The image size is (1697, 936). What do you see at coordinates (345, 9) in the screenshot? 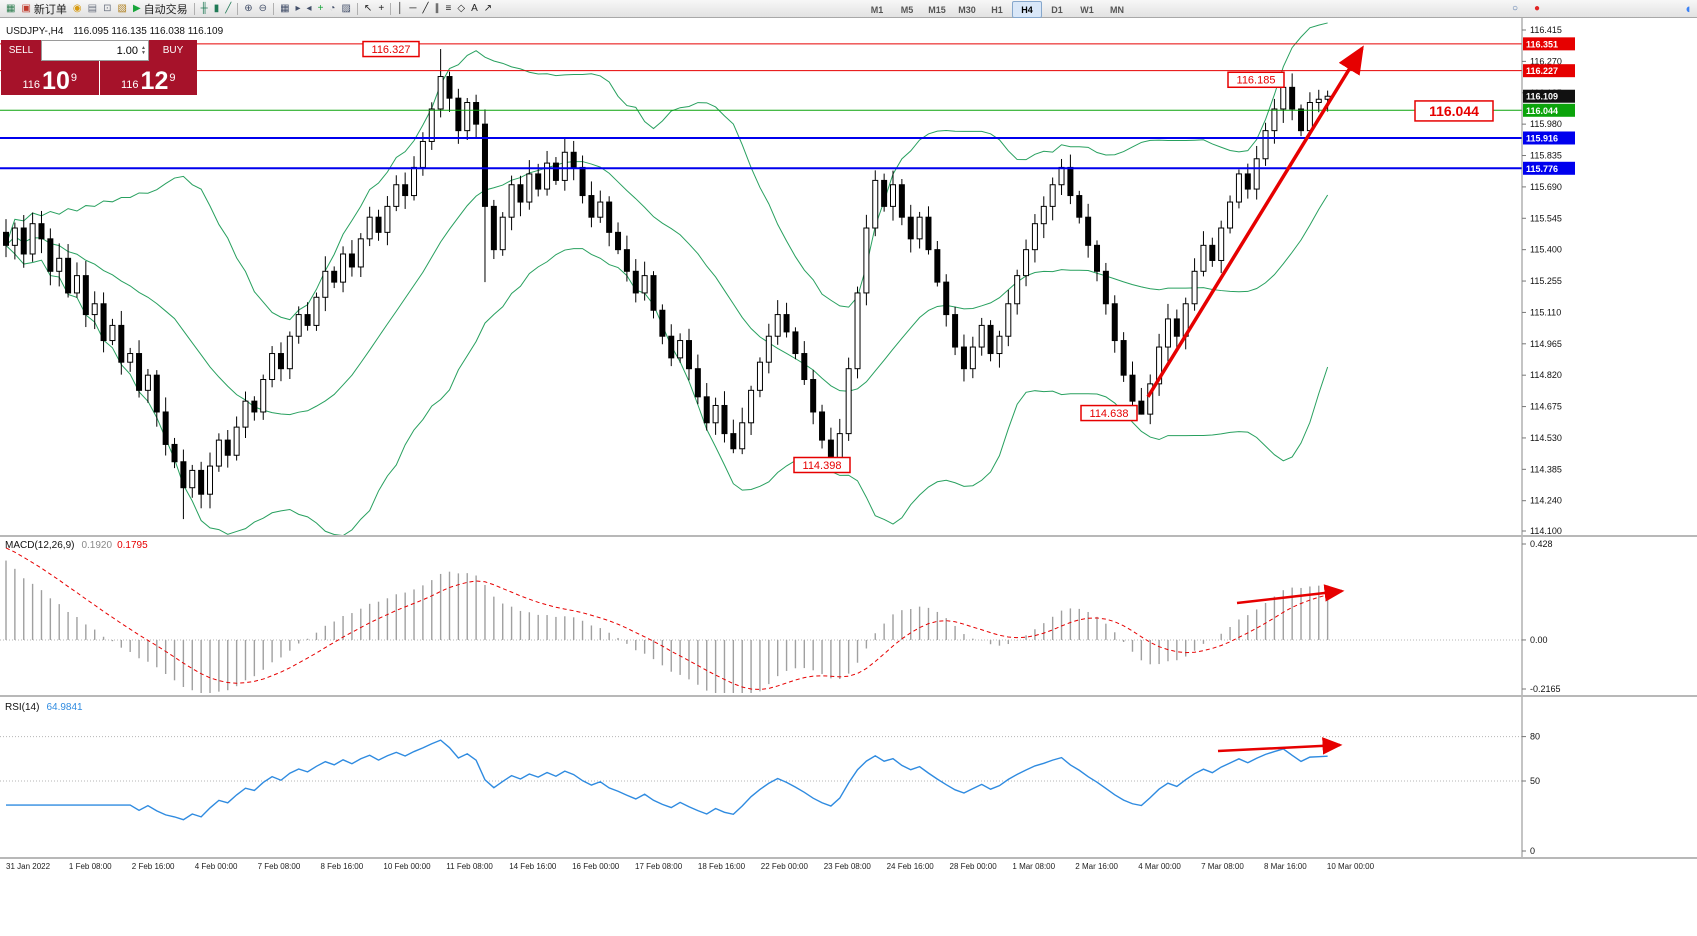
I see `templates-icon: ▨` at bounding box center [345, 9].